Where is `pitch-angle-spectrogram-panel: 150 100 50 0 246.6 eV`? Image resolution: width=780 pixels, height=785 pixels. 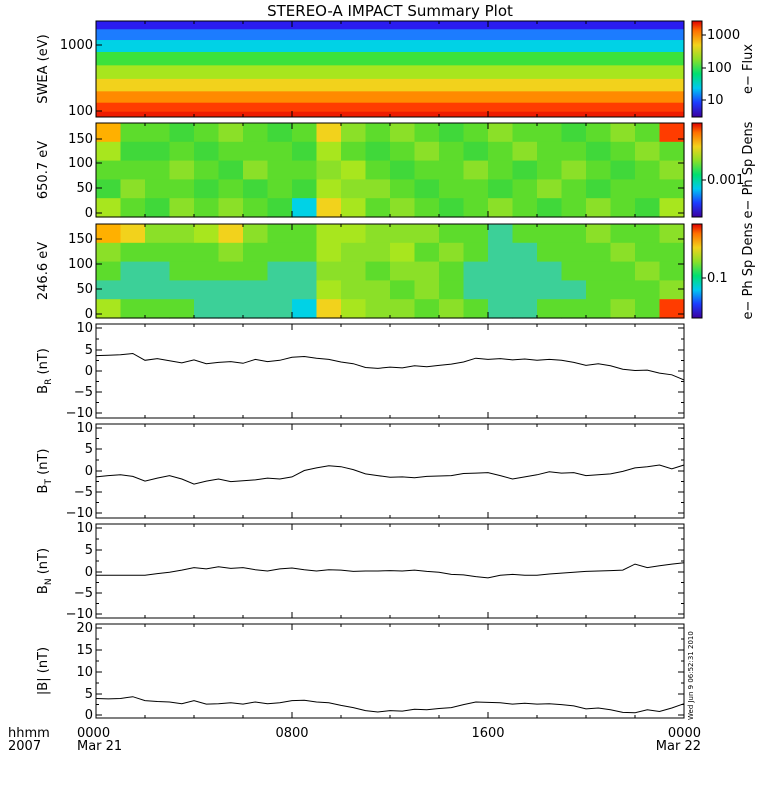
pitch-angle-spectrogram-panel: 150 100 50 0 246.6 eV is located at coordinates (360, 272).